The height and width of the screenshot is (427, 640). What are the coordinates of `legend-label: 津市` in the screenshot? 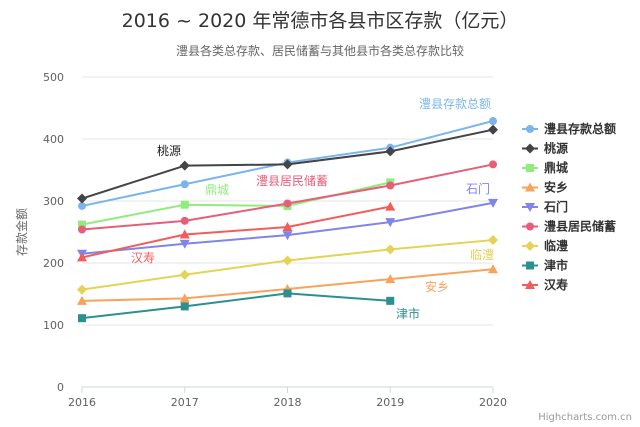 It's located at (556, 265).